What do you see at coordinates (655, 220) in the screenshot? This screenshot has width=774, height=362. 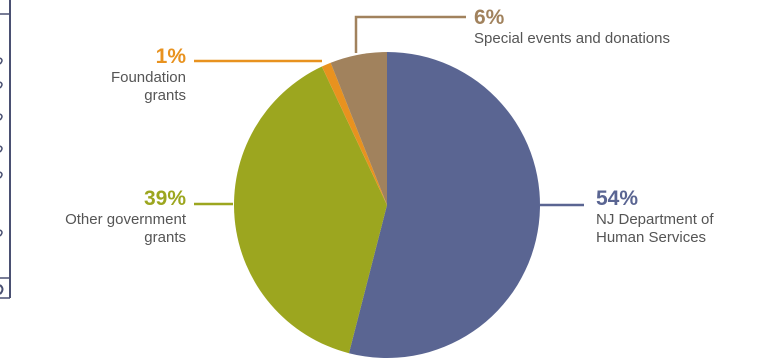 I see `slice-caption-line: NJ Department of` at bounding box center [655, 220].